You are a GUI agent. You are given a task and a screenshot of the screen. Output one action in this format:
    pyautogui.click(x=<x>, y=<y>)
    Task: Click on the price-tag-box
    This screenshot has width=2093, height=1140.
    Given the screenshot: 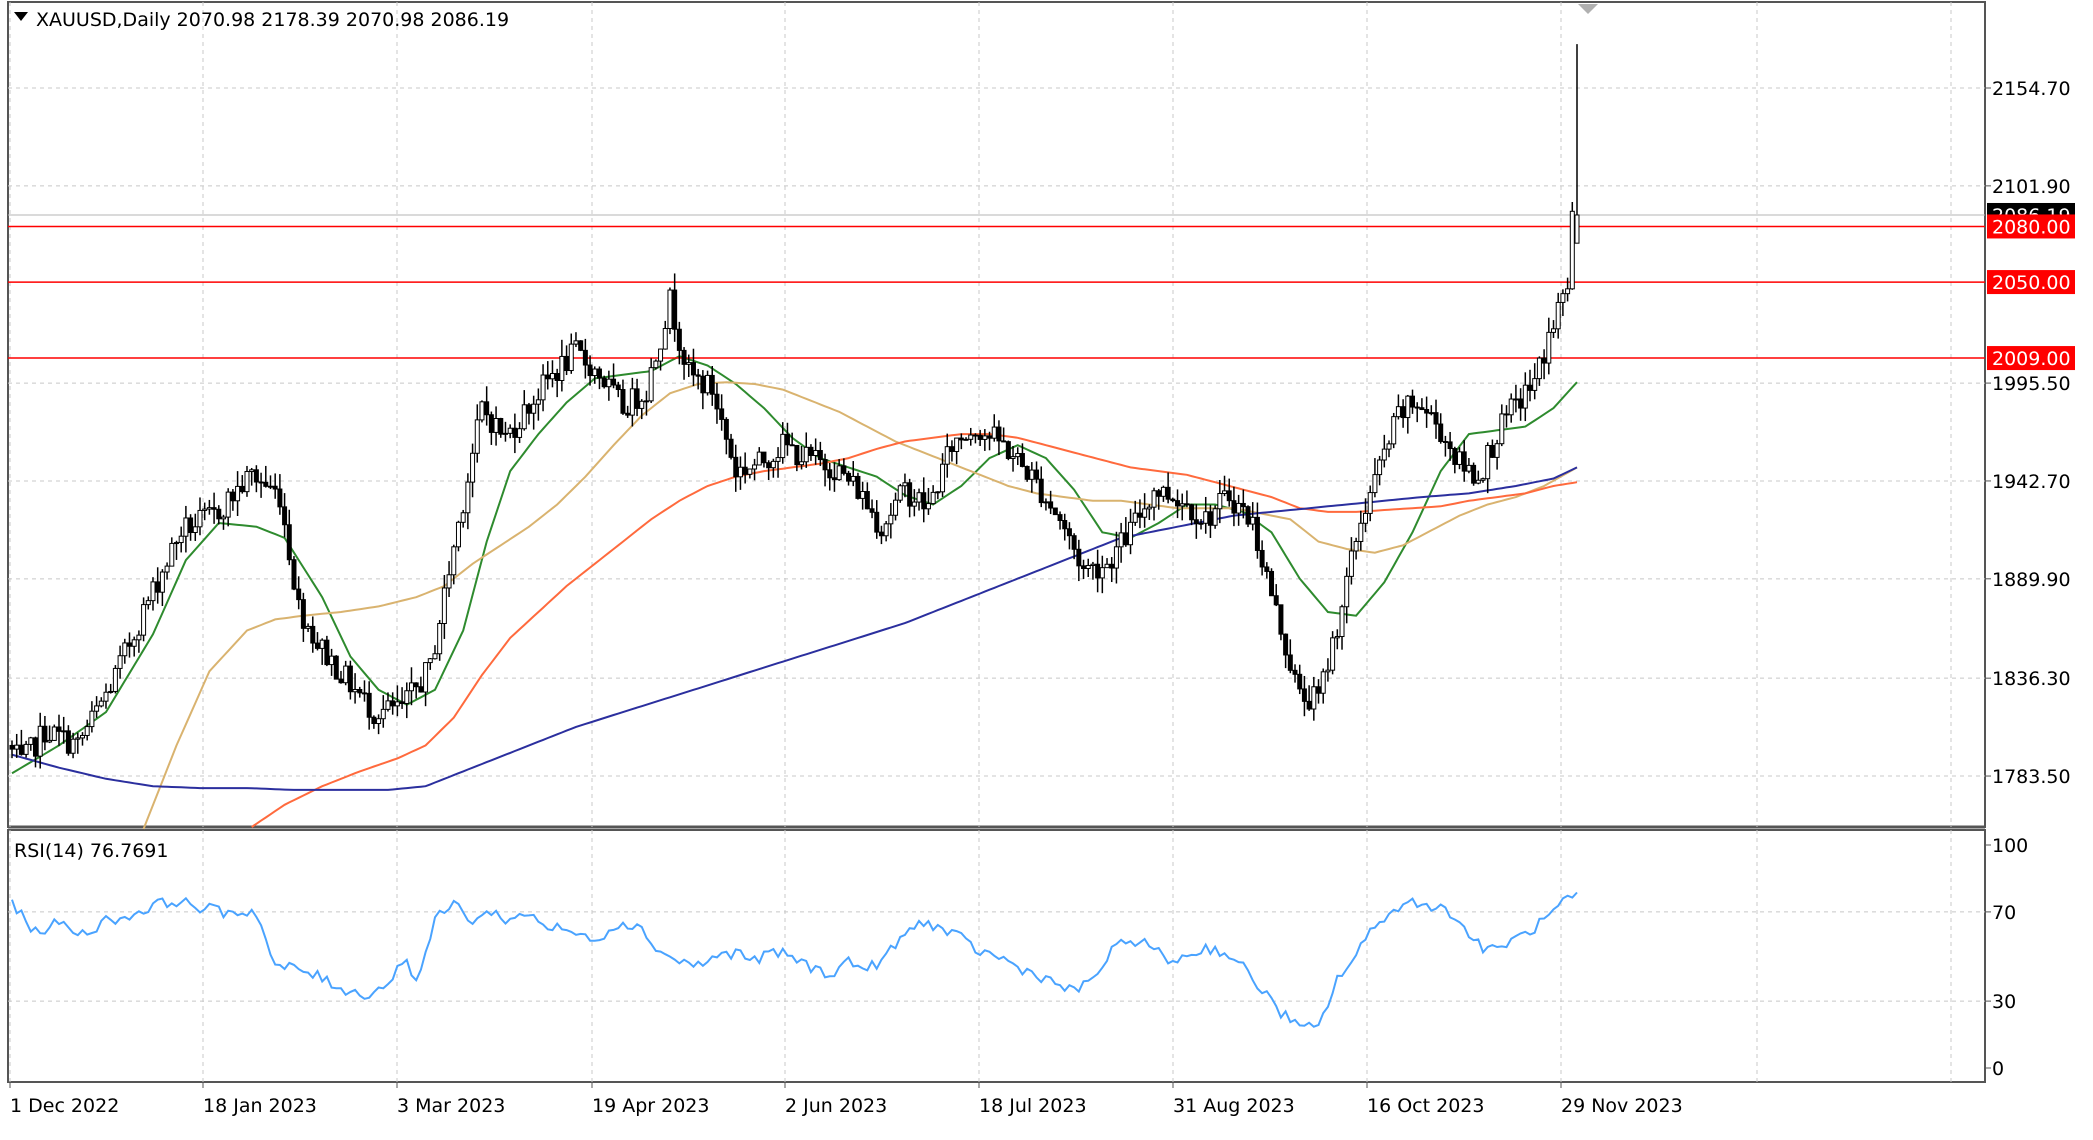 What is the action you would take?
    pyautogui.click(x=2031, y=226)
    